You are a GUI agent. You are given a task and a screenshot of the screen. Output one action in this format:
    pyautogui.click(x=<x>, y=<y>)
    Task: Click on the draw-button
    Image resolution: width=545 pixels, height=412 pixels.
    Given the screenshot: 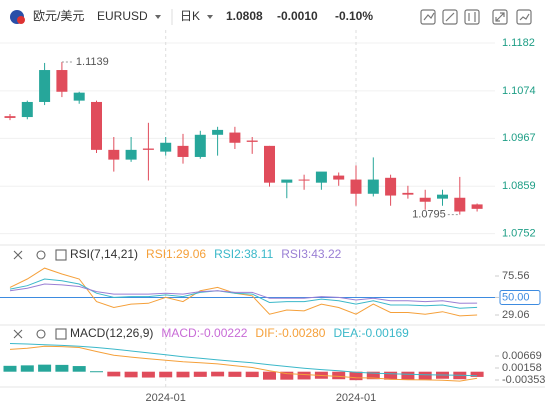 What is the action you would take?
    pyautogui.click(x=450, y=17)
    